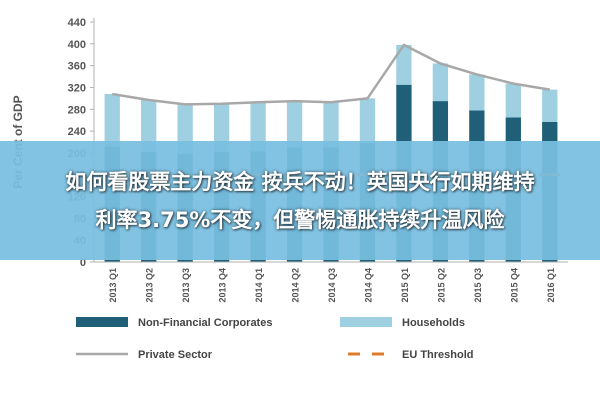 This screenshot has width=600, height=400. I want to click on y-tick-label: 240, so click(77, 132).